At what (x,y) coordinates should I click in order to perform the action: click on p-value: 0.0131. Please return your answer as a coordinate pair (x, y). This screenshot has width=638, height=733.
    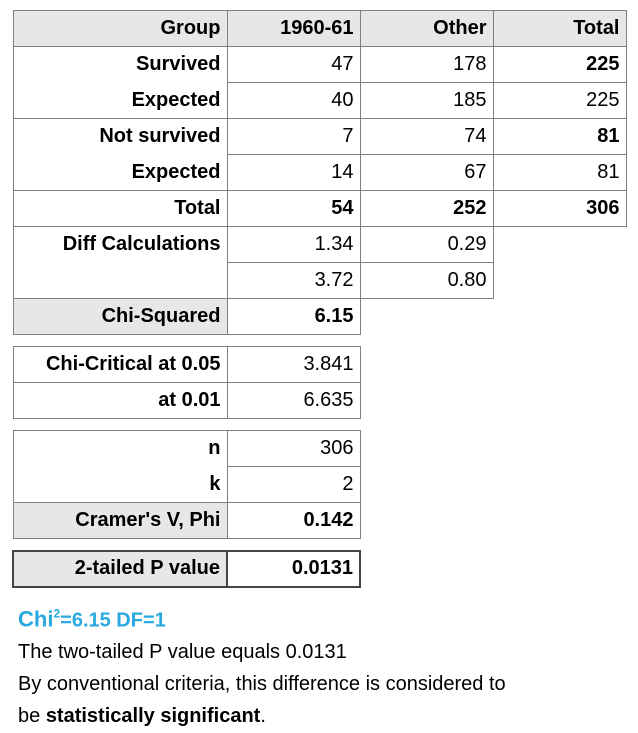
    Looking at the image, I should click on (293, 568).